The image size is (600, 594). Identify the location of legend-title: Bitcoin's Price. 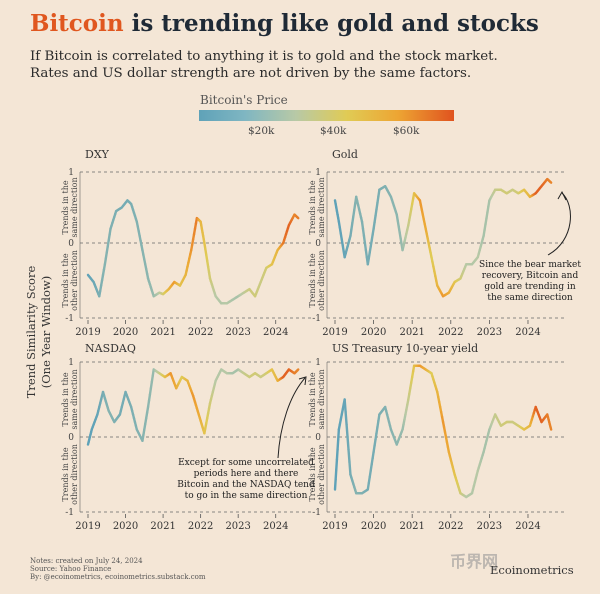
(244, 100).